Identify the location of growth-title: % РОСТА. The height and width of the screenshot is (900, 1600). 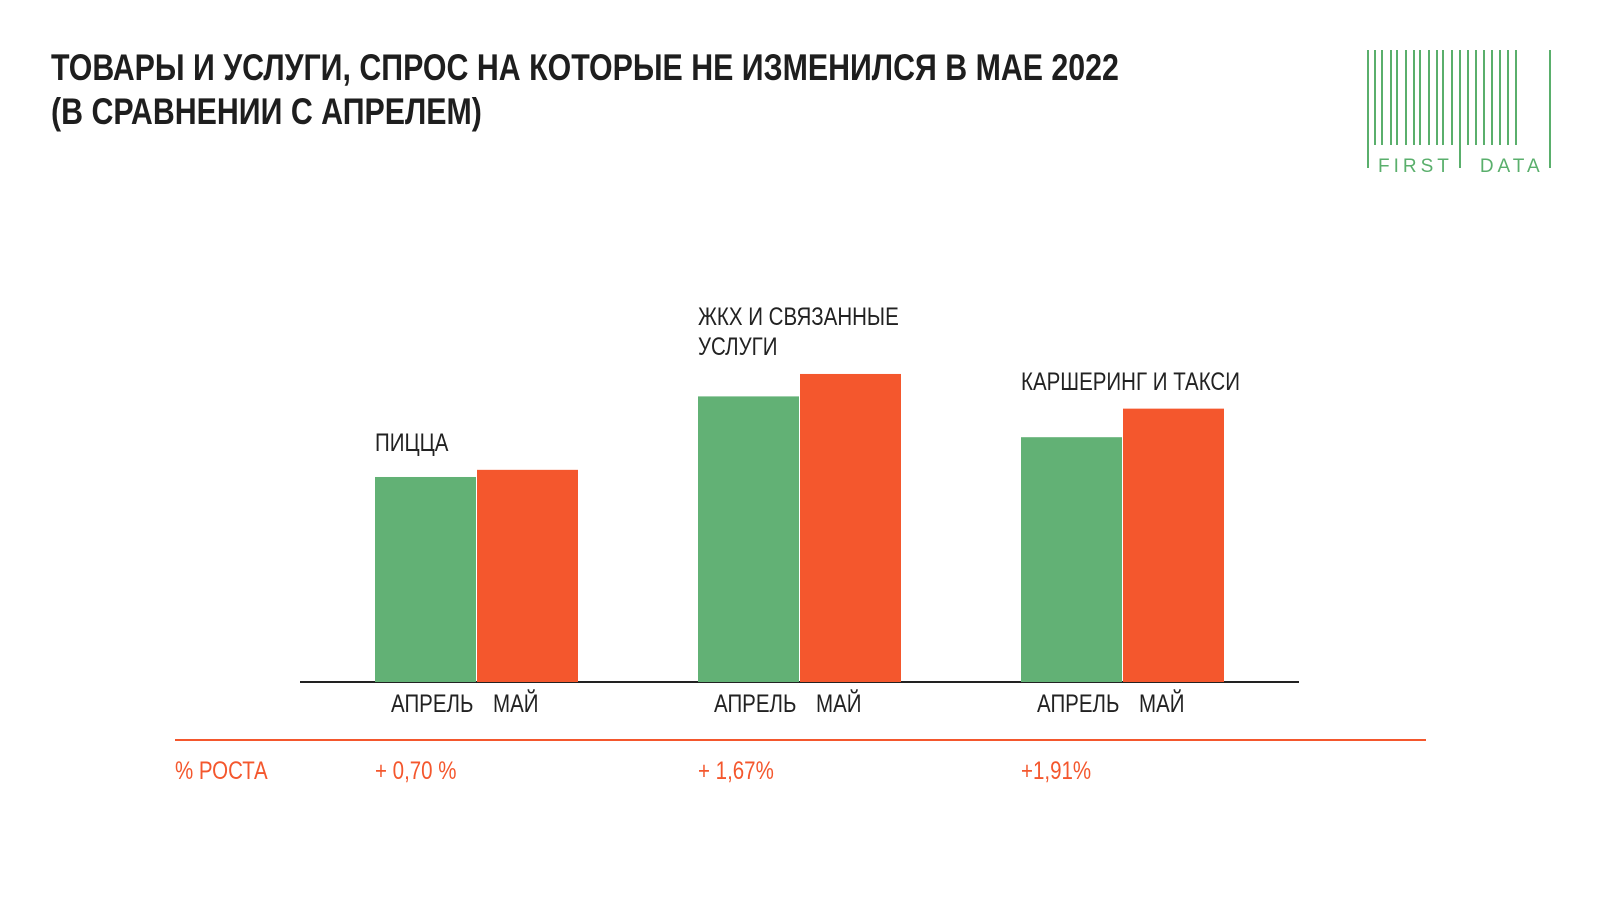
(221, 771).